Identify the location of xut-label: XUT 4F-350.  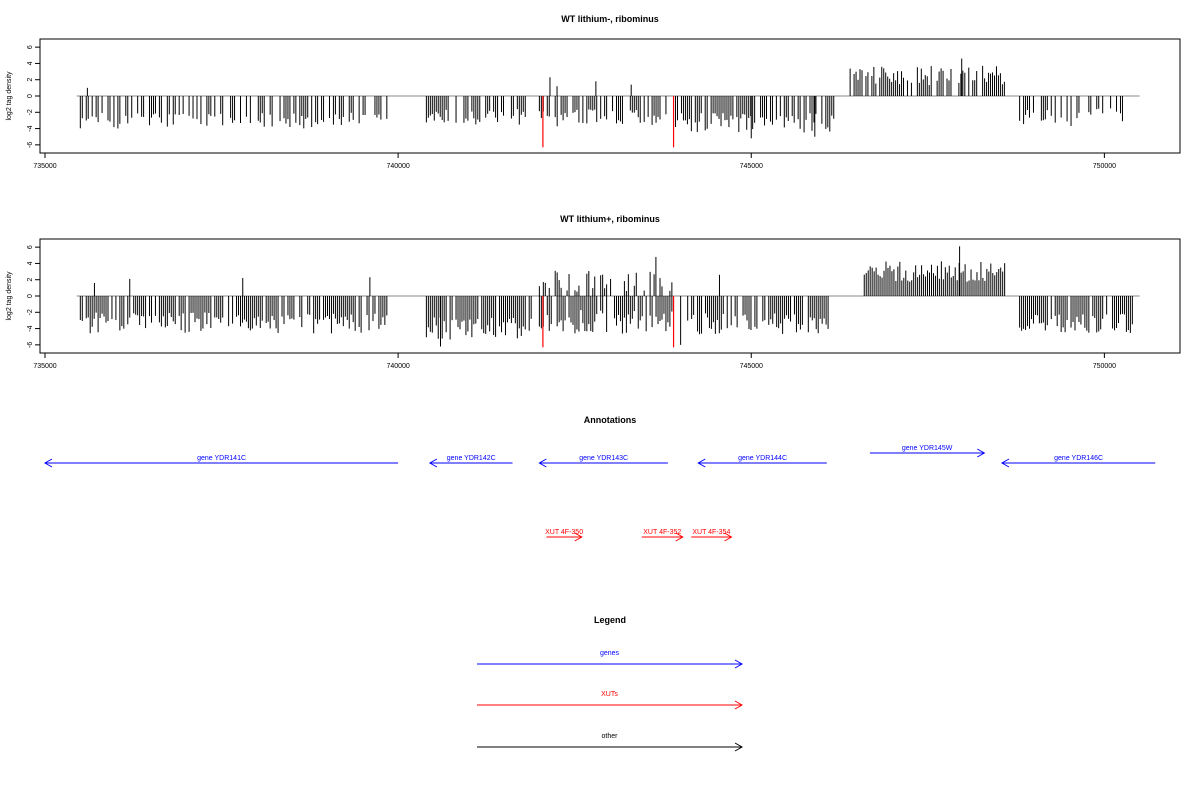
(564, 532).